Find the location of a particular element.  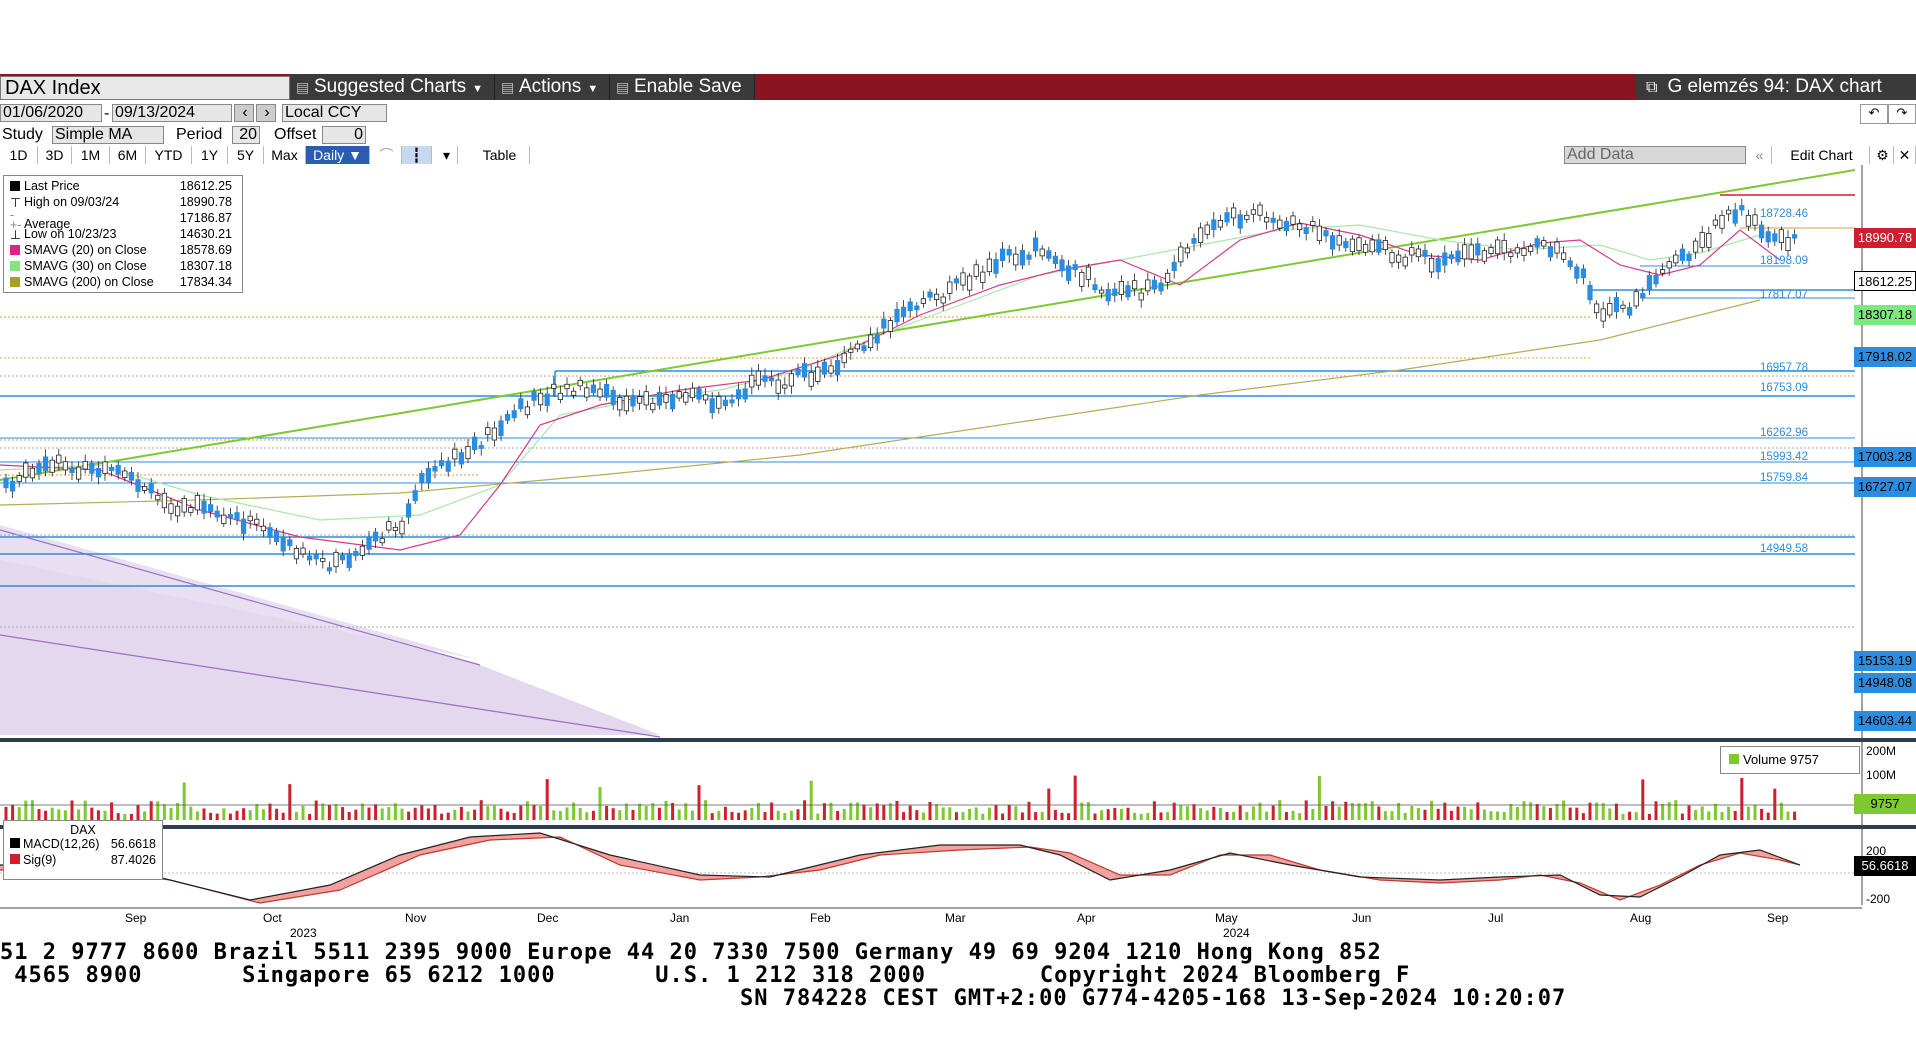

suggested-charts-button: ▤ Suggested Charts ▼ is located at coordinates (392, 87).